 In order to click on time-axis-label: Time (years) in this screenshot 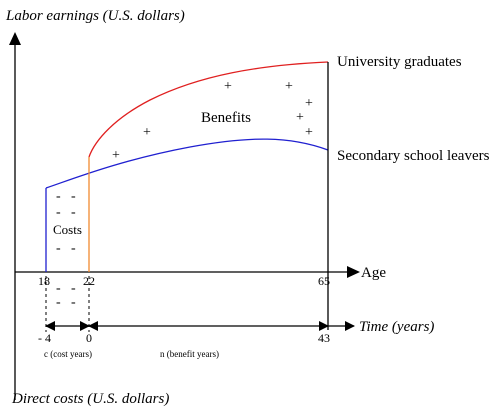, I will do `click(396, 327)`.